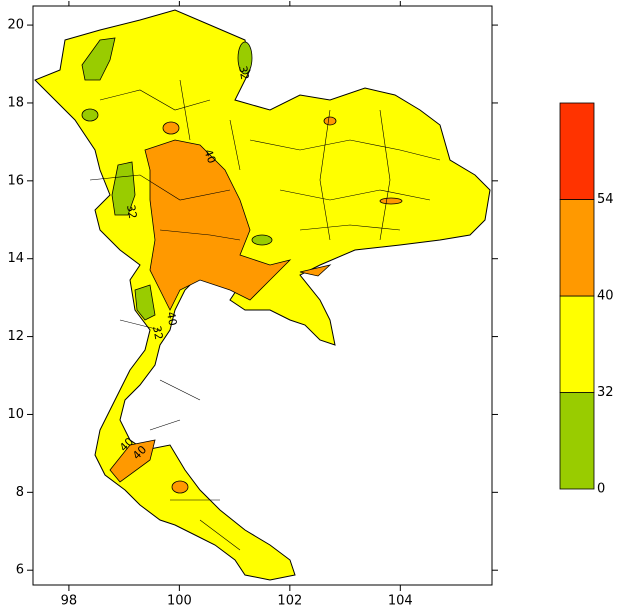 This screenshot has width=620, height=610. What do you see at coordinates (179, 601) in the screenshot?
I see `x-tick-label: 100` at bounding box center [179, 601].